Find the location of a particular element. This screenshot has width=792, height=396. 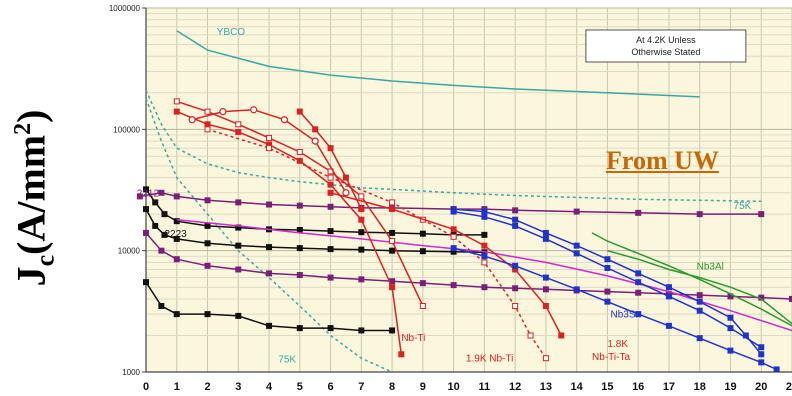

legend-line: Otherwise Stated is located at coordinates (665, 52).